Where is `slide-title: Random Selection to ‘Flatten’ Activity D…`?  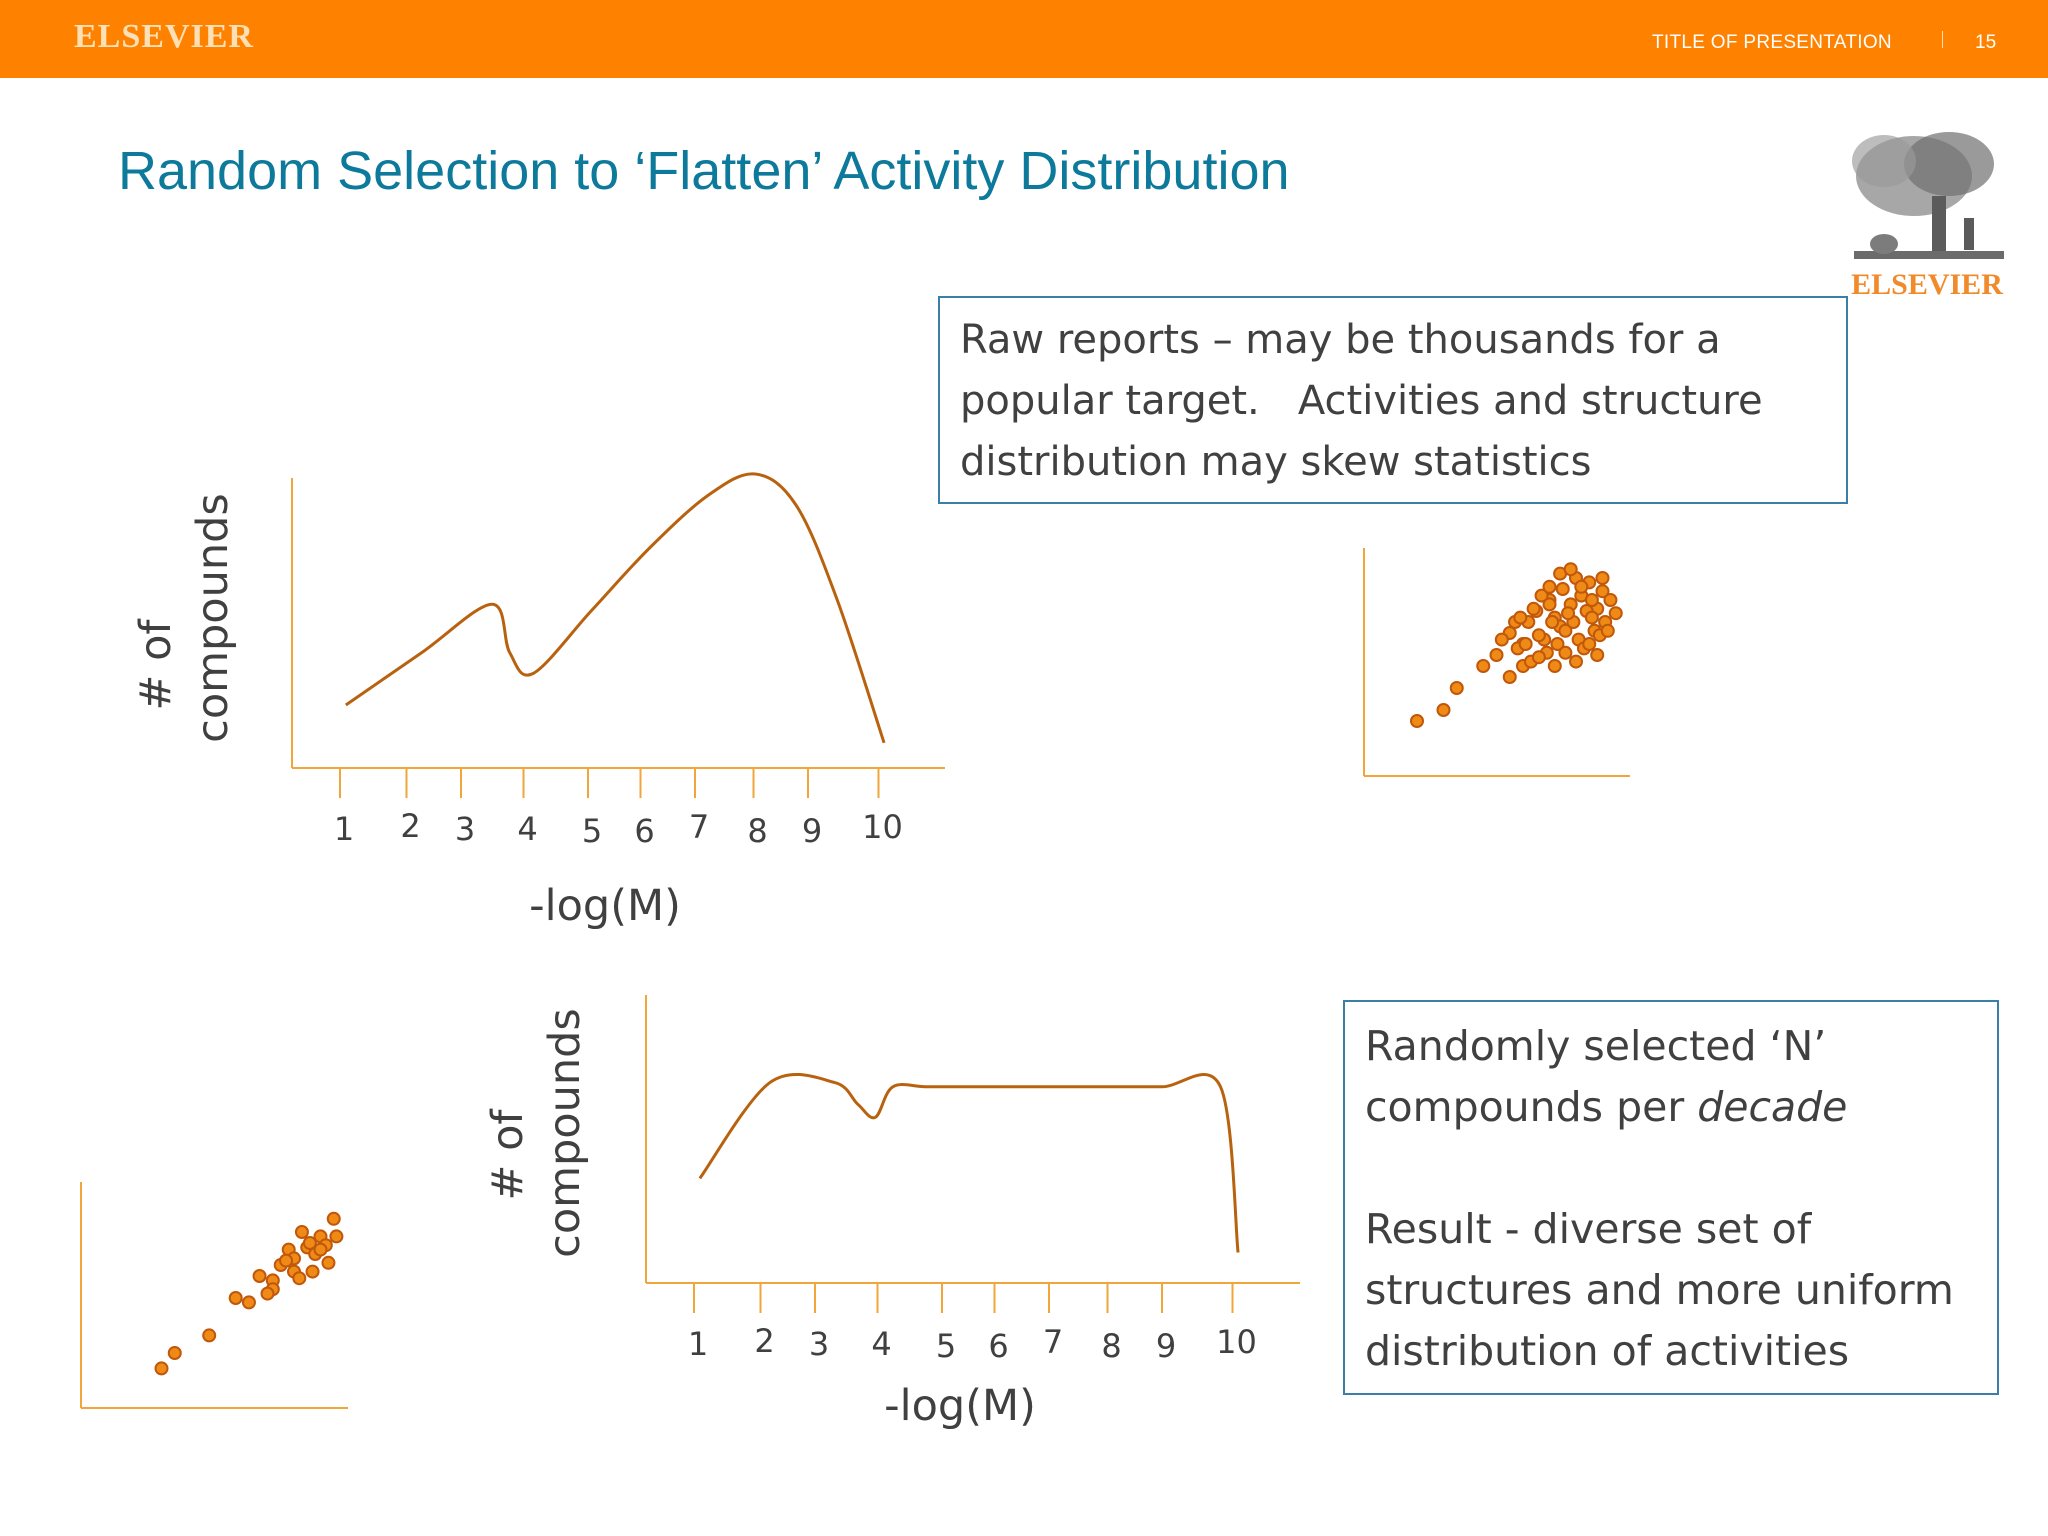
slide-title: Random Selection to ‘Flatten’ Activity D… is located at coordinates (704, 171).